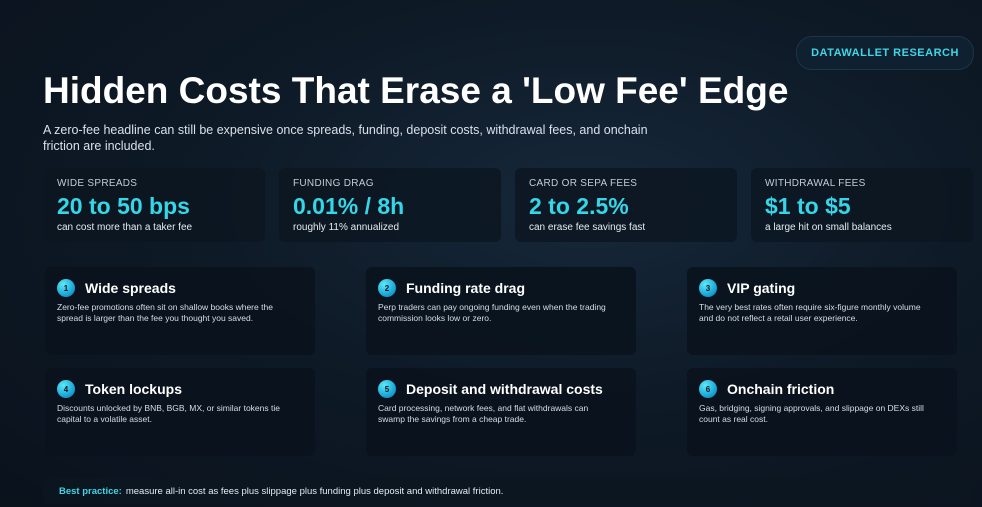 This screenshot has width=982, height=507. Describe the element at coordinates (885, 53) in the screenshot. I see `research-badge: DATAWALLET RESEARCH` at that location.